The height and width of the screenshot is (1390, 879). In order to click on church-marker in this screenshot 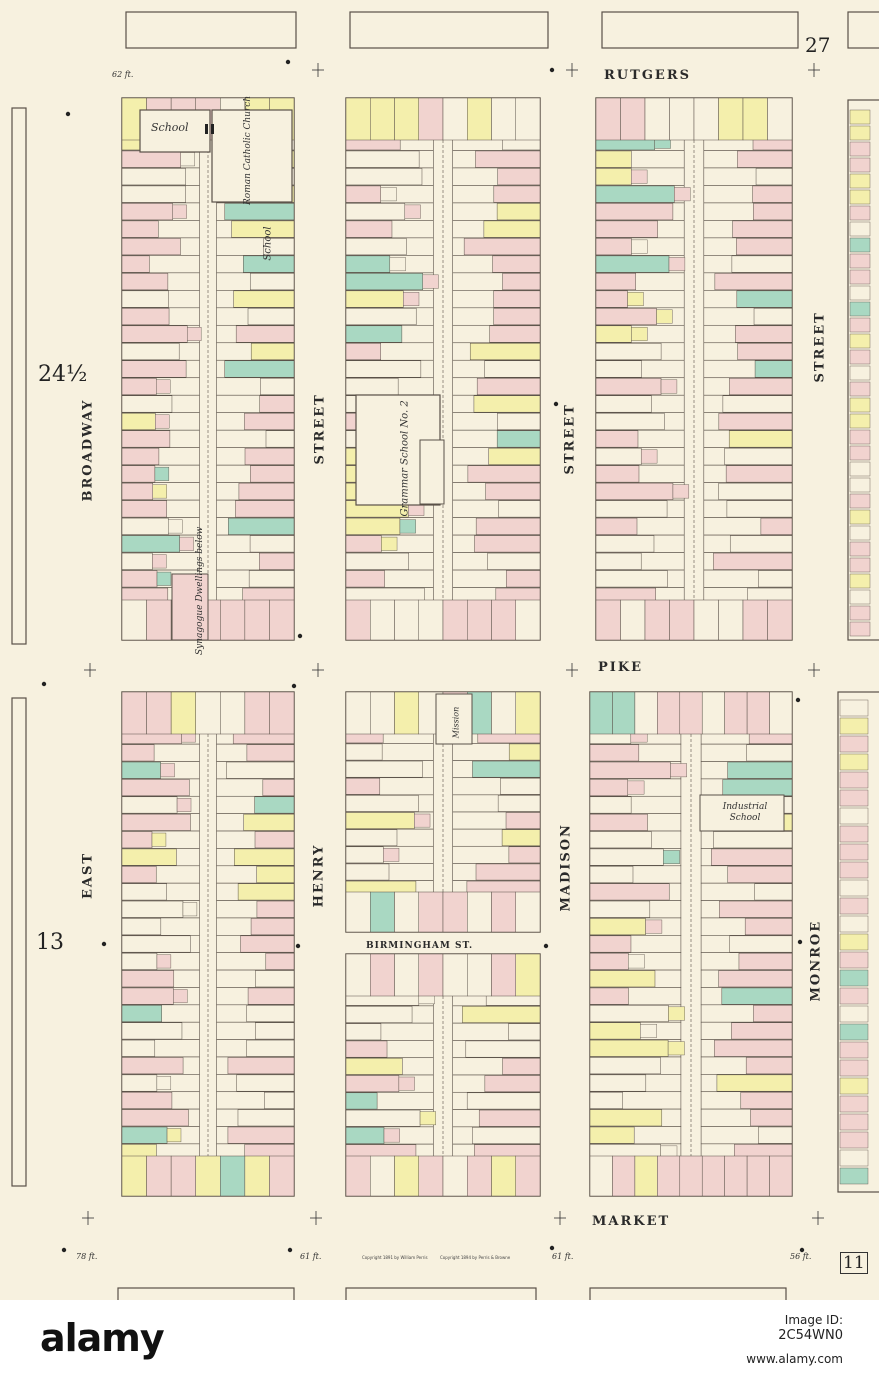, I will do `click(212, 129)`.